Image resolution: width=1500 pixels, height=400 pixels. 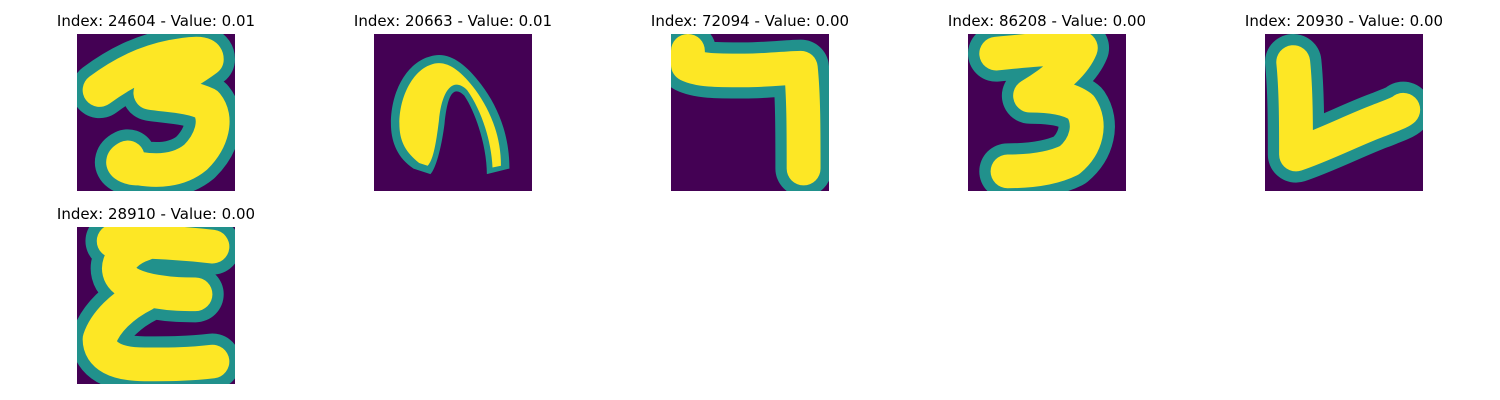 What do you see at coordinates (156, 214) in the screenshot?
I see `panel-title: Index: 28910 - Value: 0.00` at bounding box center [156, 214].